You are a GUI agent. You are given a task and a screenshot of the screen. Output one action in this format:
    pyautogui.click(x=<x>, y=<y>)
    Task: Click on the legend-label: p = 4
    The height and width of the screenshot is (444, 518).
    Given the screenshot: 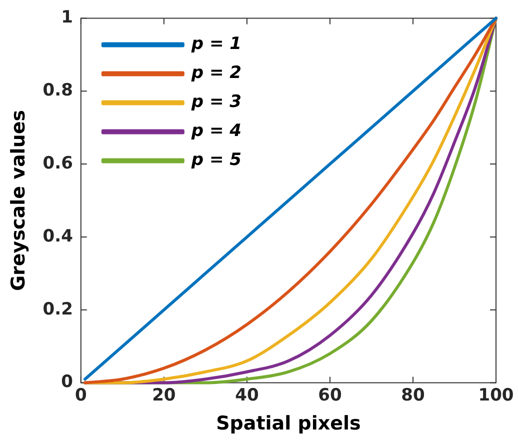 What is the action you would take?
    pyautogui.click(x=216, y=131)
    